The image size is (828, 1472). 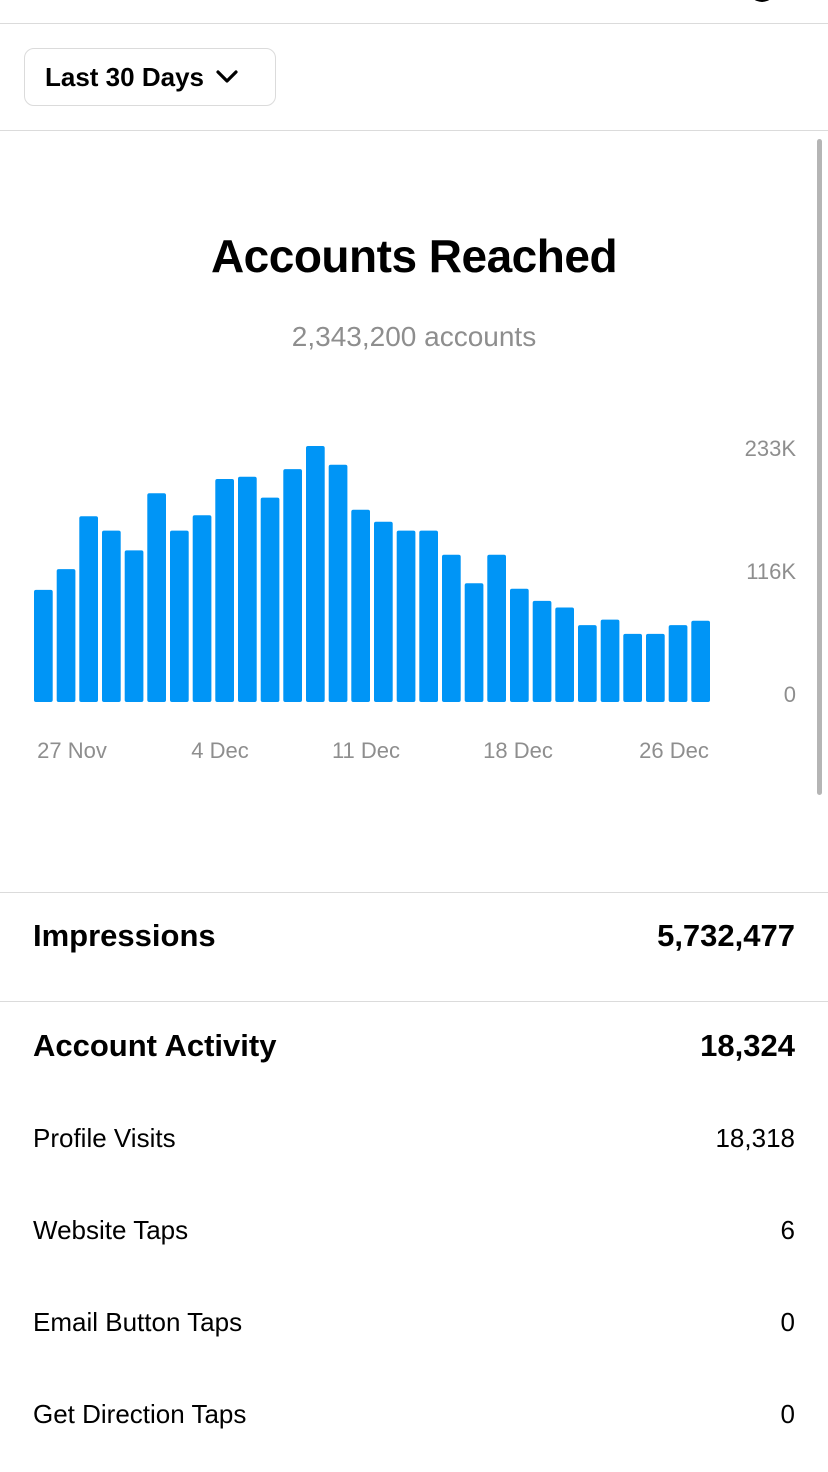 I want to click on profile-visits-label: Profile Visits, so click(x=104, y=1138).